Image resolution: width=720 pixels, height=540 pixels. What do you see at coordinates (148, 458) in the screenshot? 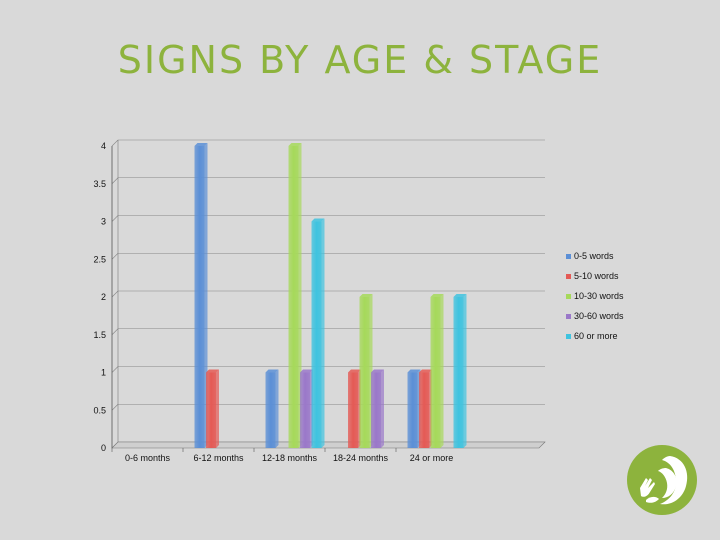
I see `x-tick-label: 0-6 months` at bounding box center [148, 458].